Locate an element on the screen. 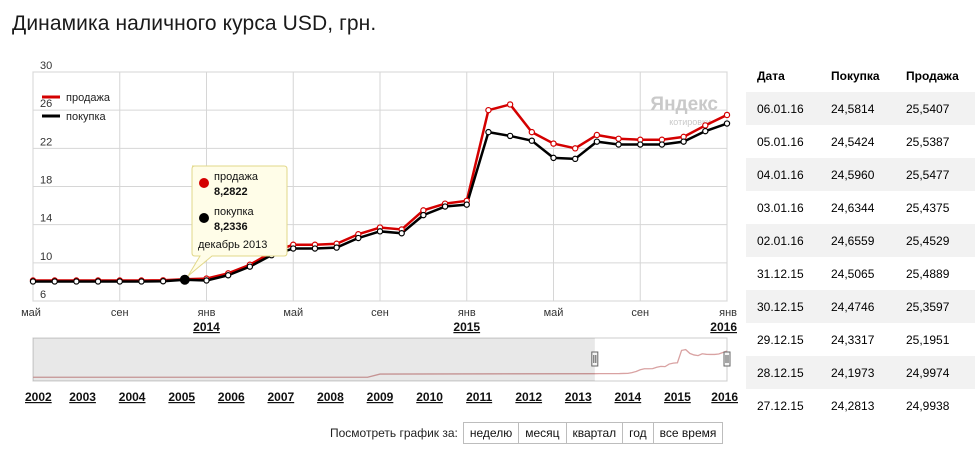 The height and width of the screenshot is (452, 975). navigator-year-label: 2016 is located at coordinates (724, 397).